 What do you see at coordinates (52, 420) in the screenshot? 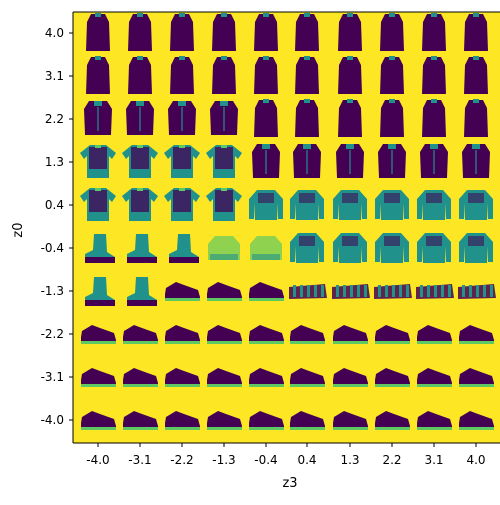
I see `y-tick-label: -4.0` at bounding box center [52, 420].